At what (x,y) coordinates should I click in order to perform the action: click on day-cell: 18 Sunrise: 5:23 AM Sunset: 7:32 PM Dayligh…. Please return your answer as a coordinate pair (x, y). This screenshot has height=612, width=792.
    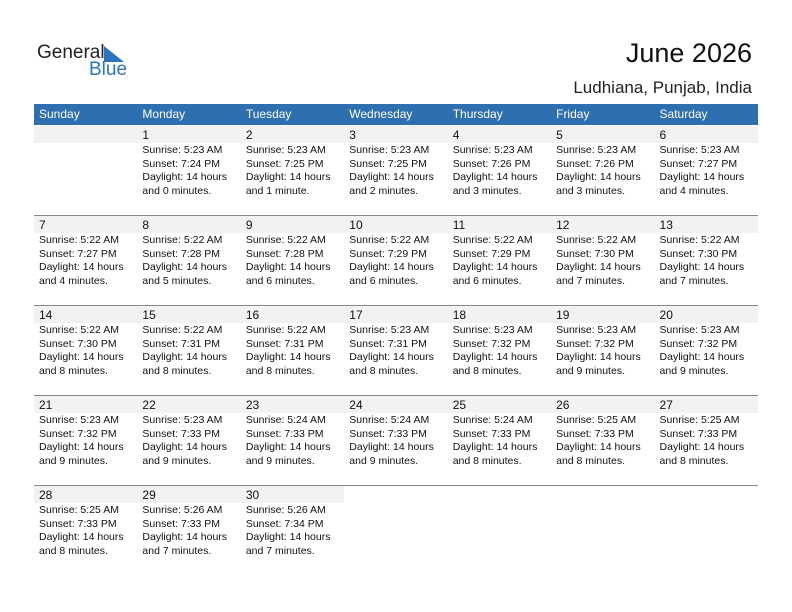
    Looking at the image, I should click on (499, 351).